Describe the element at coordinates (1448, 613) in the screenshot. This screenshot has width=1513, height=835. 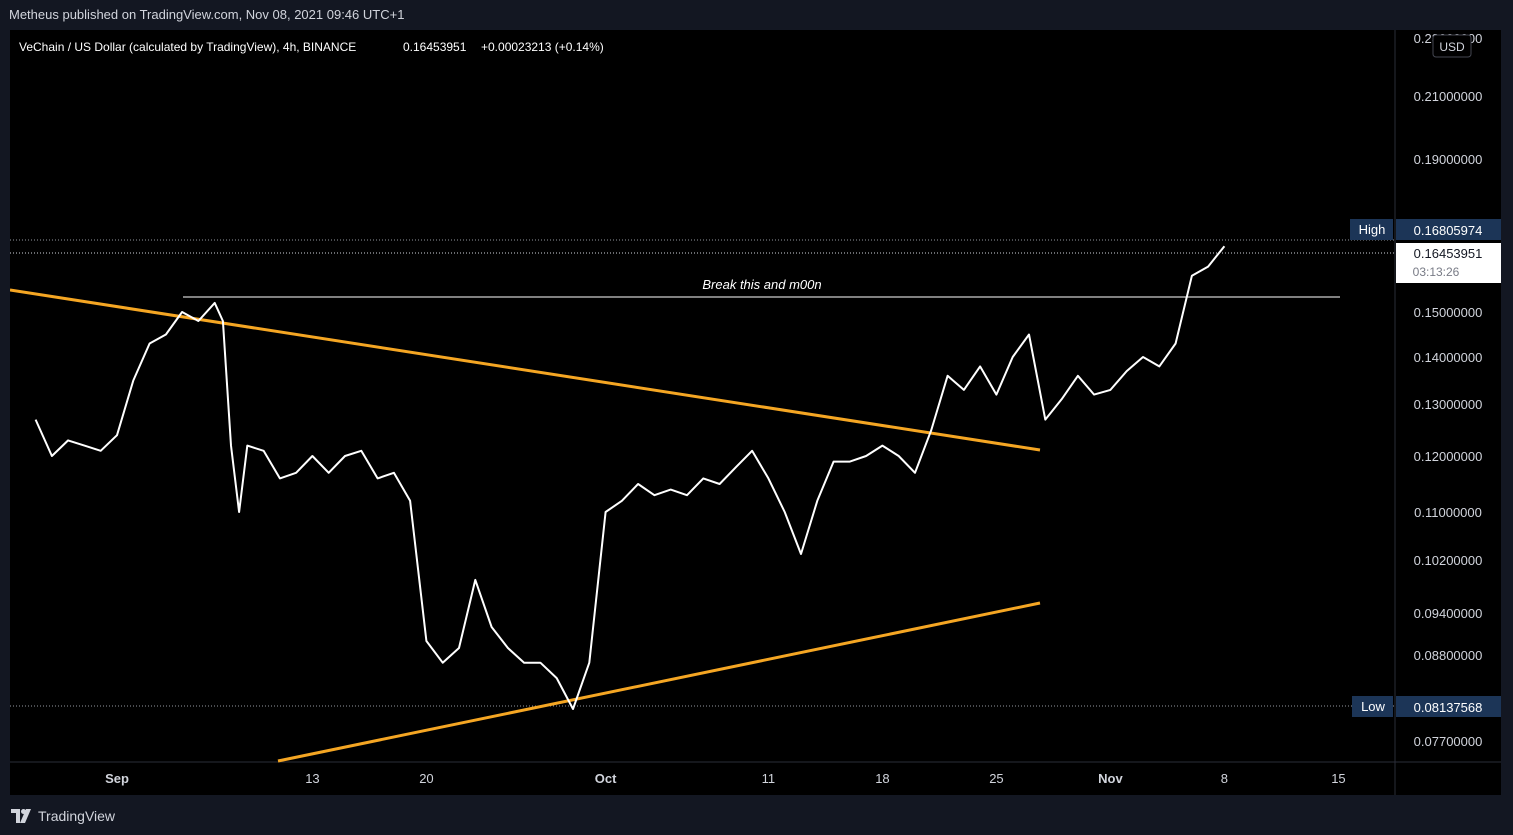
I see `price-tick-label: 0.09400000` at that location.